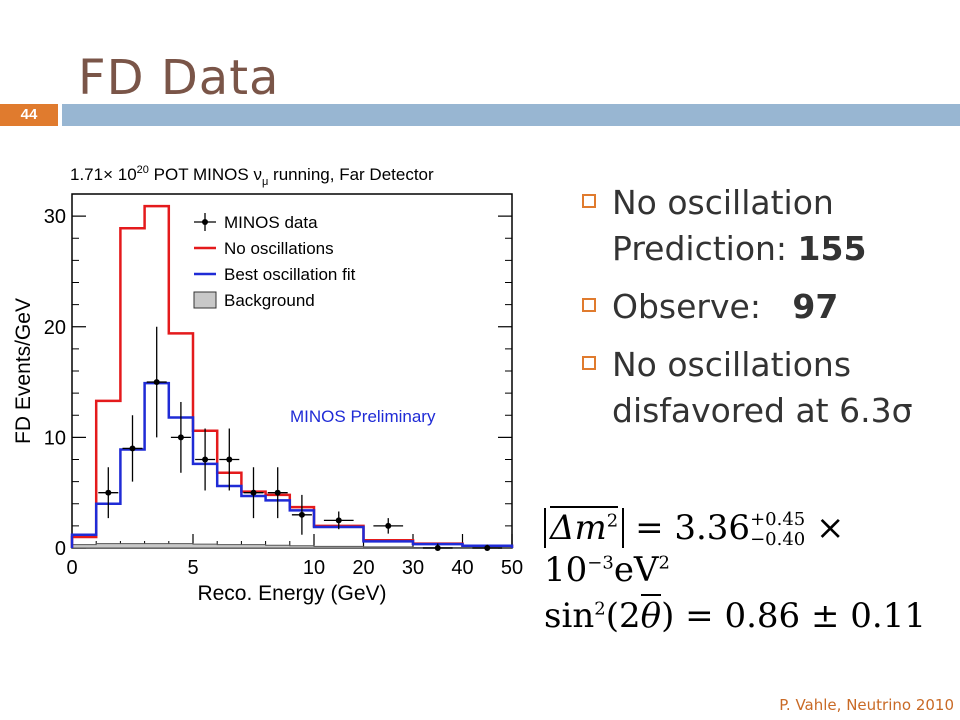 The image size is (960, 720). I want to click on y-tick-label: 30, so click(55, 217).